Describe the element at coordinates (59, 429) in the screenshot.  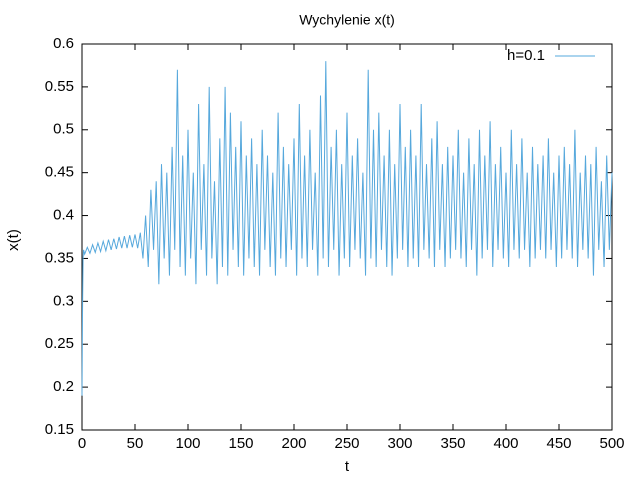
I see `y-tick-label: 0.15` at that location.